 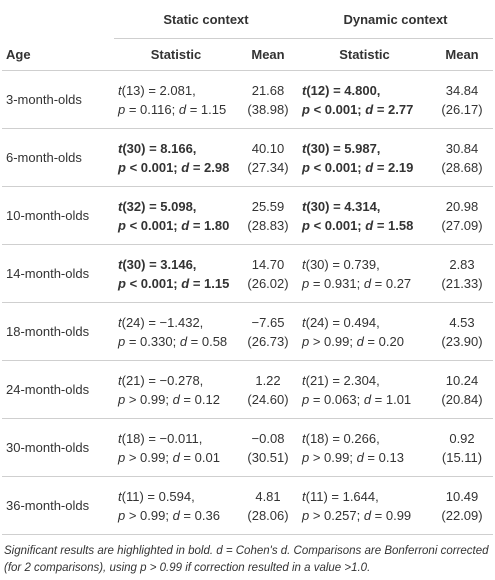 I want to click on mean-line: (27.34), so click(x=268, y=167).